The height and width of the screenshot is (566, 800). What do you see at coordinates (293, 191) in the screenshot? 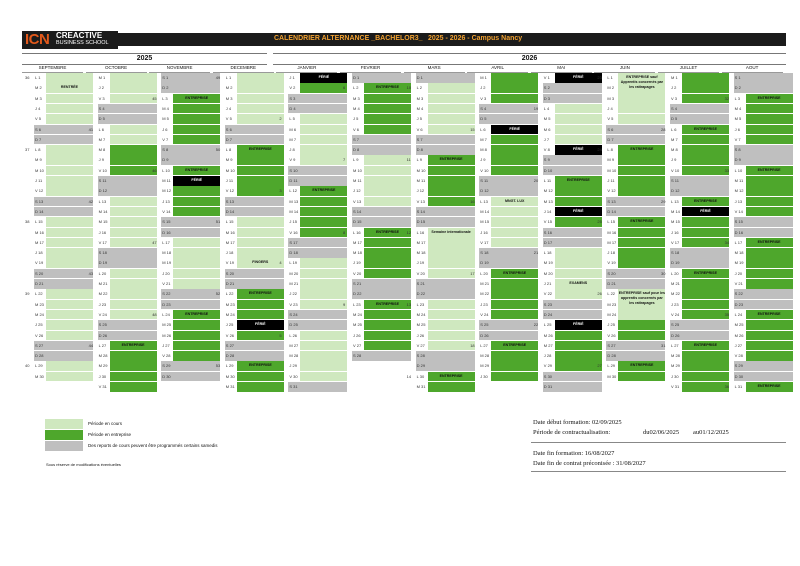
I see `day-cell: L 12` at bounding box center [293, 191].